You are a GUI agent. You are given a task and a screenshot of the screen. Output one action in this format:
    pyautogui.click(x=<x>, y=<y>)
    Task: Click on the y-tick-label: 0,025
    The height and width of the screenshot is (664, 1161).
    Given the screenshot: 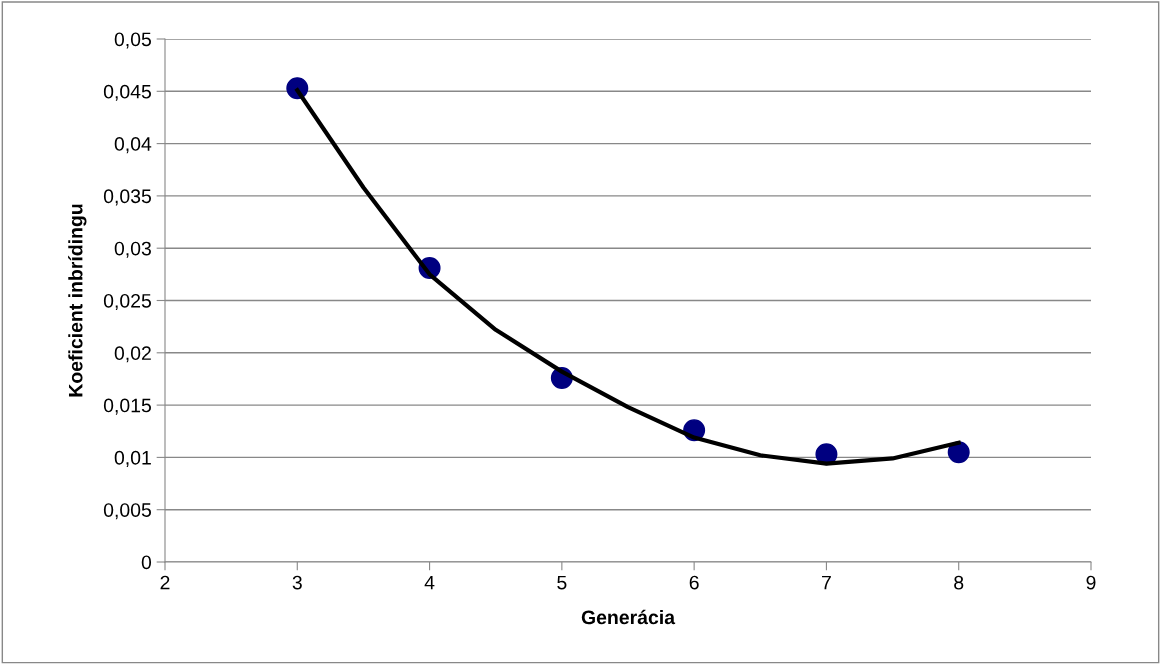 What is the action you would take?
    pyautogui.click(x=127, y=302)
    